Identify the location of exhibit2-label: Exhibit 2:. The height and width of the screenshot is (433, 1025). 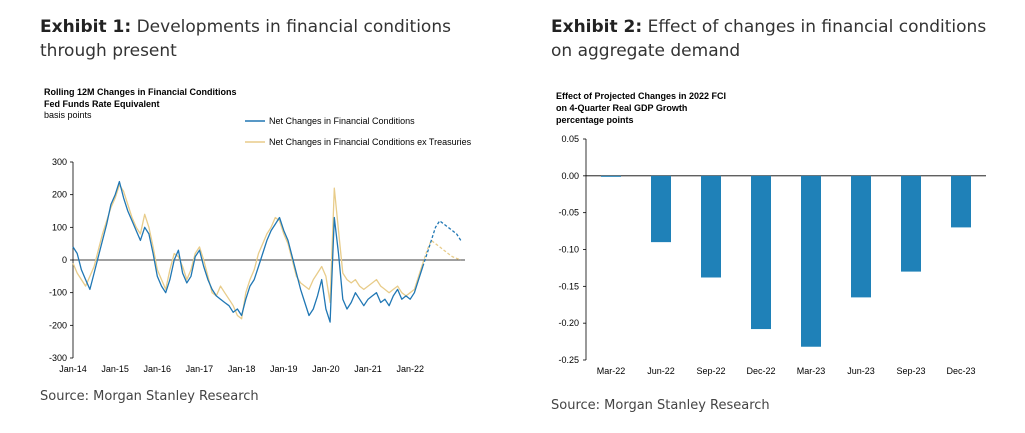
(597, 27).